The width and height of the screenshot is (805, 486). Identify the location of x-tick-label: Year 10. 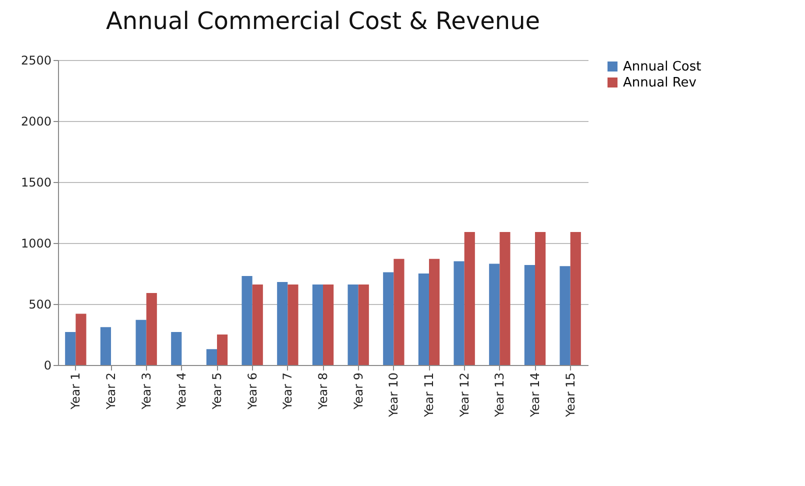
(393, 395).